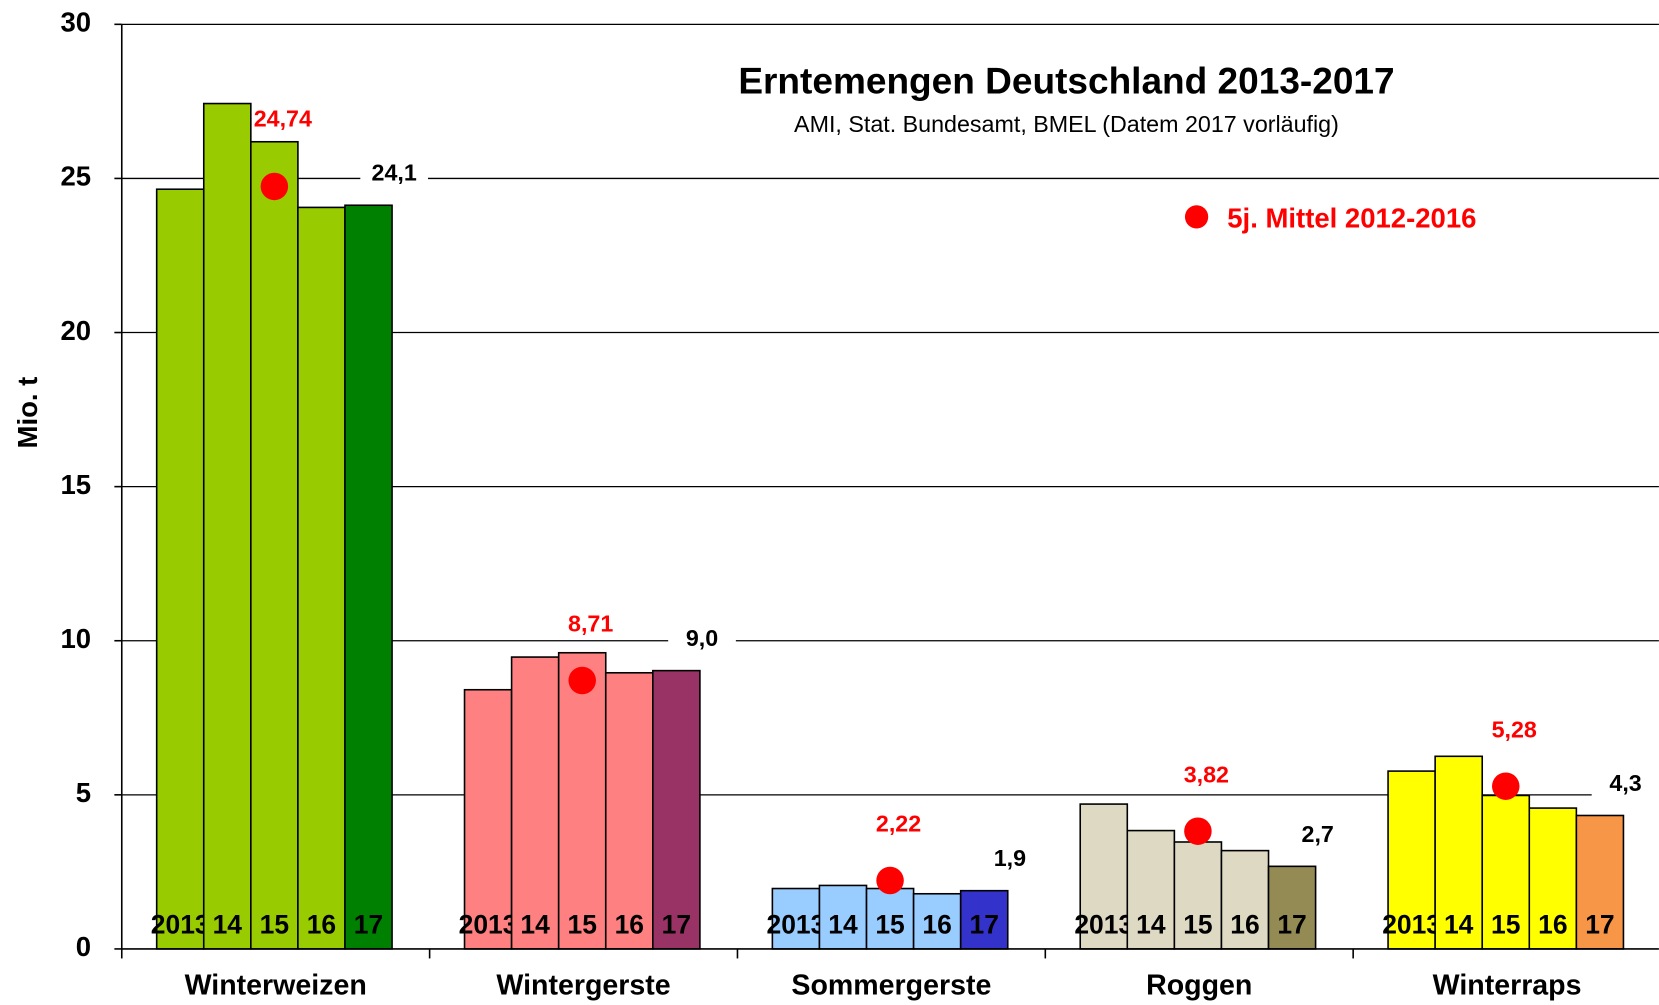 The height and width of the screenshot is (1005, 1659). What do you see at coordinates (75, 176) in the screenshot?
I see `y-tick-label: 25` at bounding box center [75, 176].